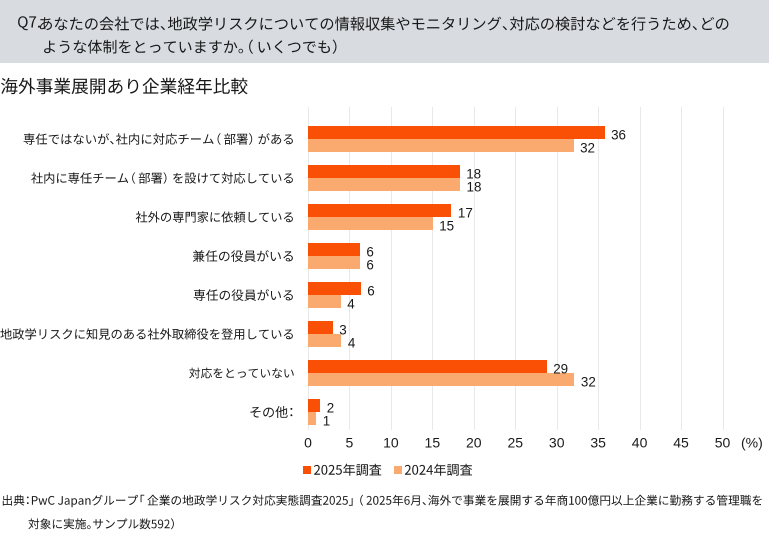  I want to click on svg-text: 0, so click(308, 443).